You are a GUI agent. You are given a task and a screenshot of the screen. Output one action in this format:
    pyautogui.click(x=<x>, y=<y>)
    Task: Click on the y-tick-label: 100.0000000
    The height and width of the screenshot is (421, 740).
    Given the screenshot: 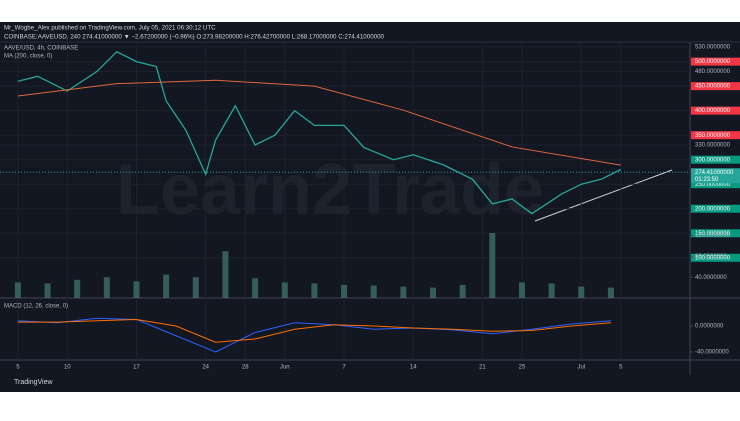 What is the action you would take?
    pyautogui.click(x=713, y=258)
    